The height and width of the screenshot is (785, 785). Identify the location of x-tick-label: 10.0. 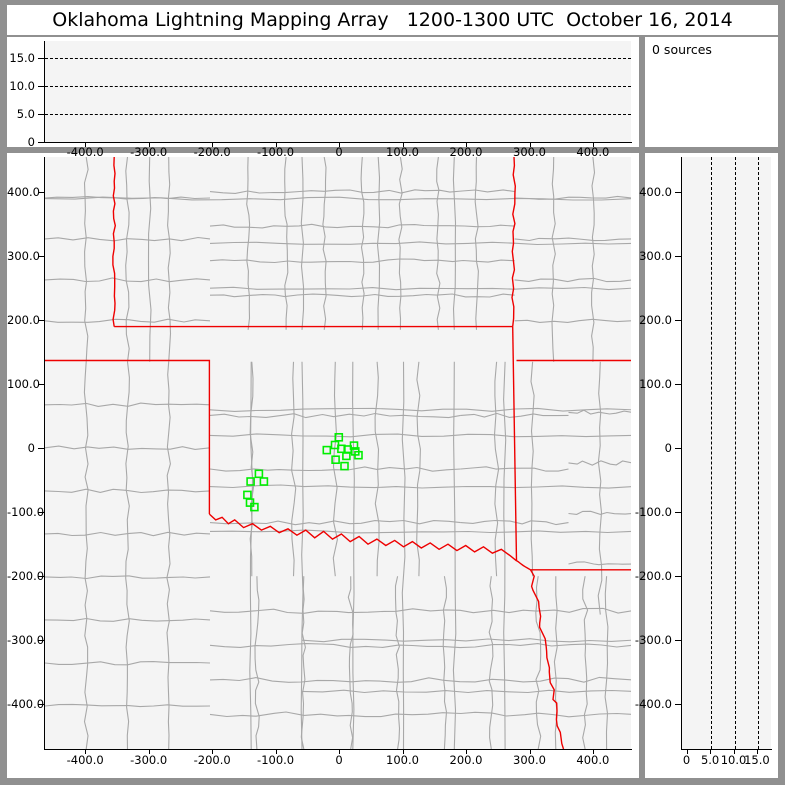
(733, 760).